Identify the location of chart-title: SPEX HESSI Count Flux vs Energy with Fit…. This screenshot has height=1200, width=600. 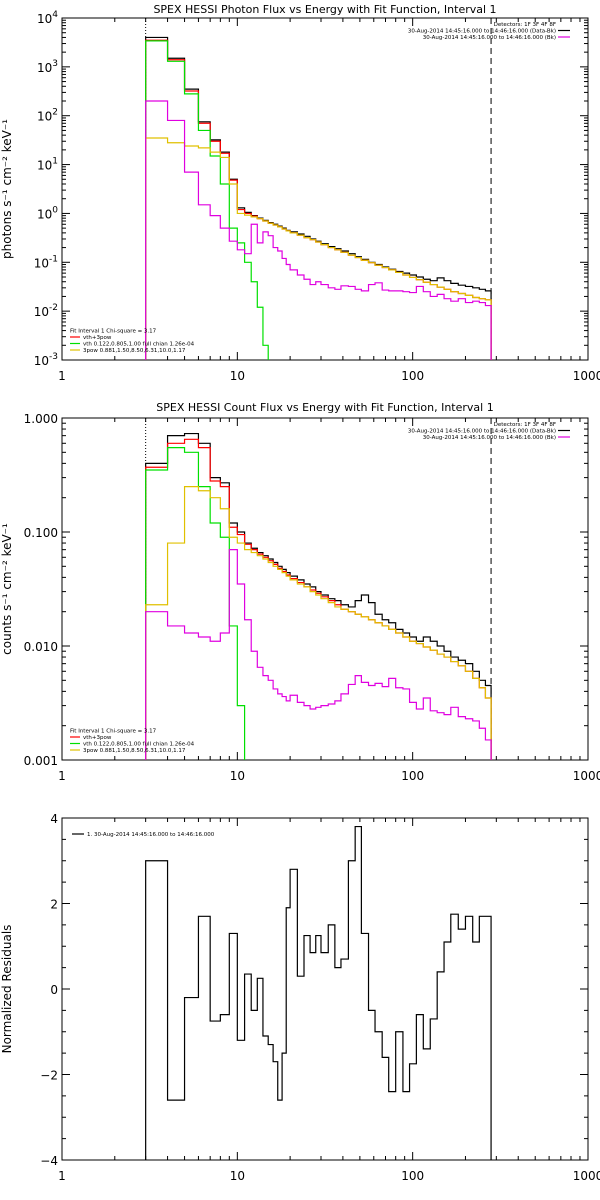
(324, 407).